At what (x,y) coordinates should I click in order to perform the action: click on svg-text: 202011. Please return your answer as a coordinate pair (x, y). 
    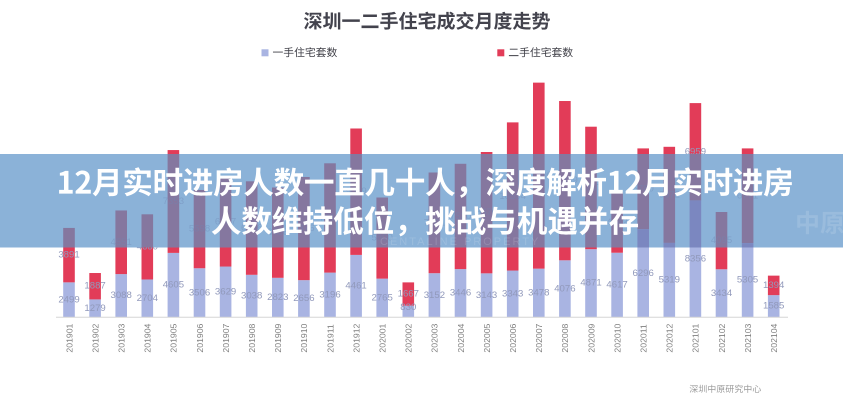
    Looking at the image, I should click on (644, 338).